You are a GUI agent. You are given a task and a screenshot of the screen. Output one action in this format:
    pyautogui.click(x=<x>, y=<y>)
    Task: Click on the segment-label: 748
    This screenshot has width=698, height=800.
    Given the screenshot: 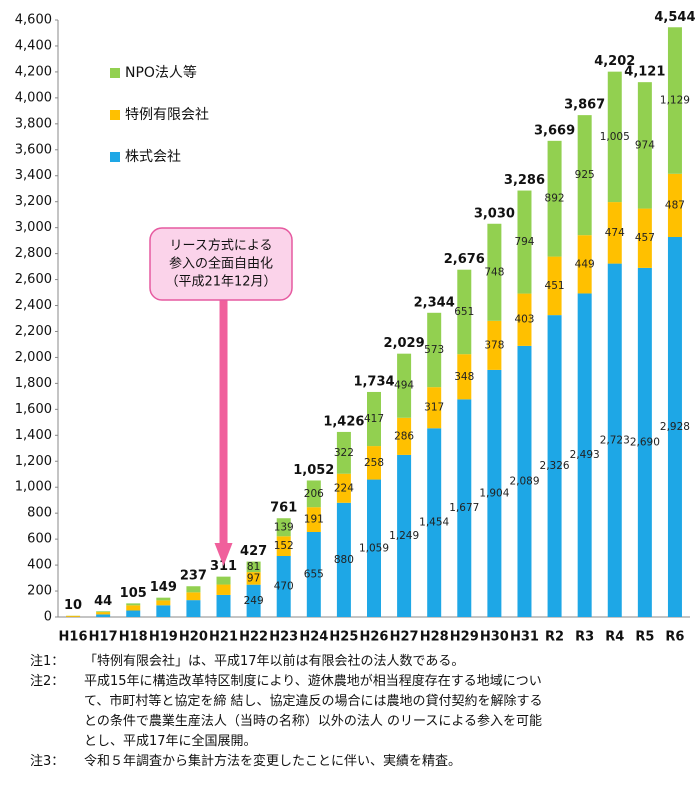 What is the action you would take?
    pyautogui.click(x=494, y=272)
    